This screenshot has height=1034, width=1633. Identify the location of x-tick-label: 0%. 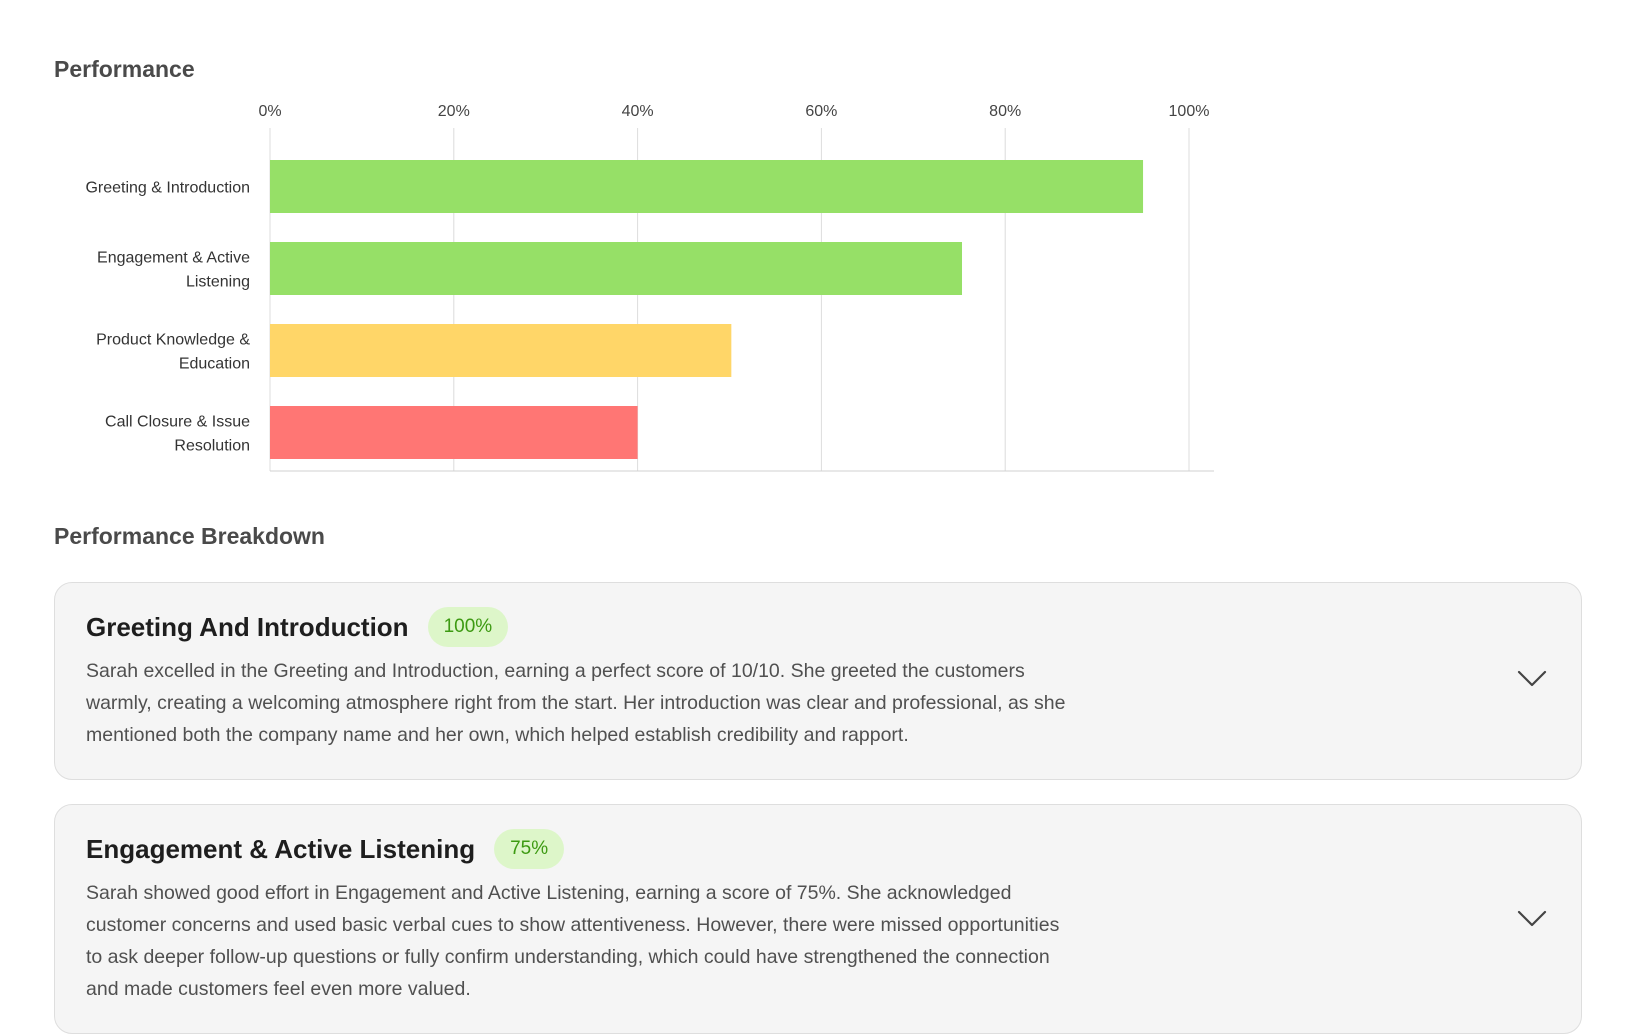
(269, 111).